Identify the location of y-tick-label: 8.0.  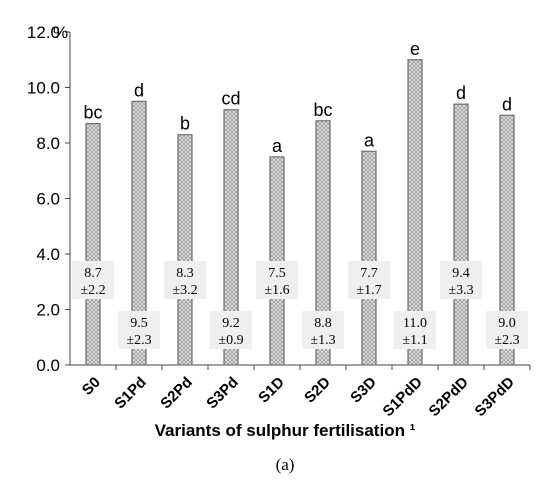
(48, 143).